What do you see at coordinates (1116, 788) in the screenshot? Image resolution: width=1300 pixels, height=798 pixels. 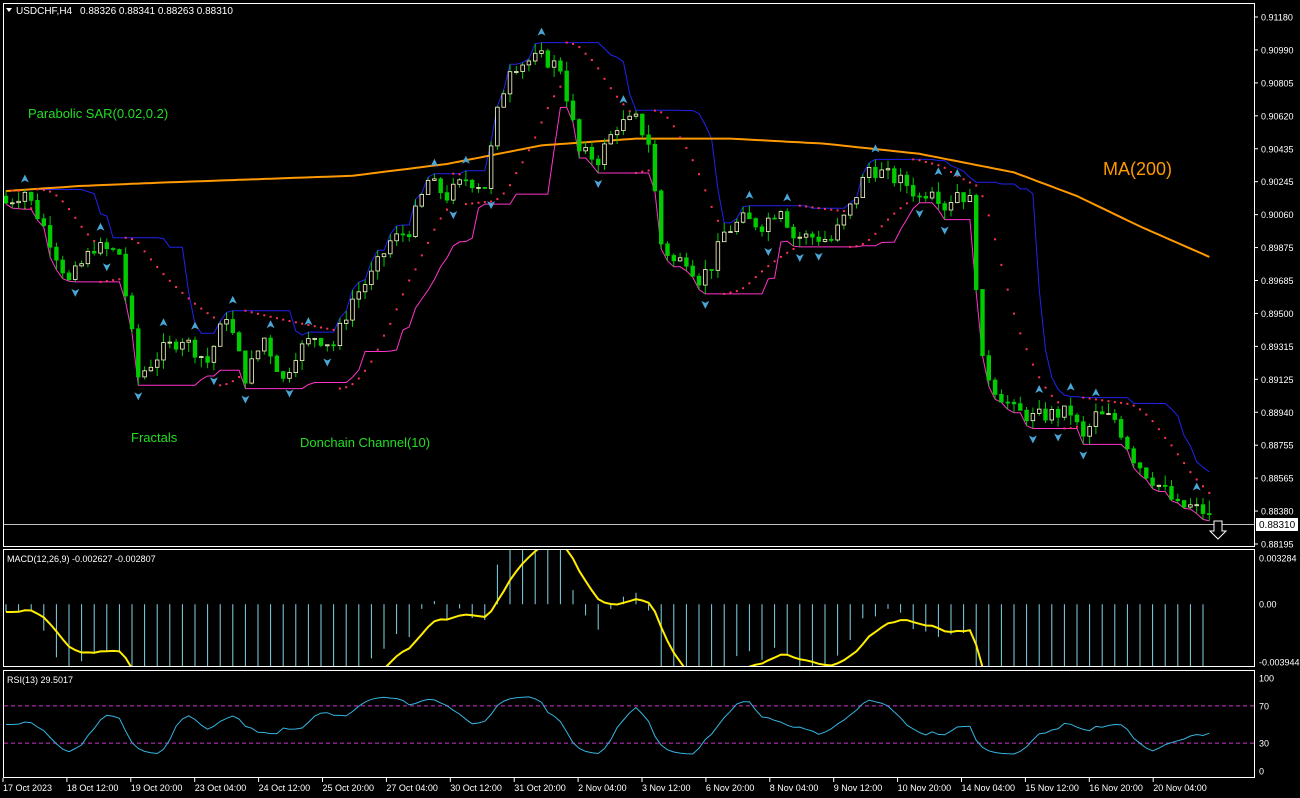 I see `time-tick-label: 16 Nov 20:00` at bounding box center [1116, 788].